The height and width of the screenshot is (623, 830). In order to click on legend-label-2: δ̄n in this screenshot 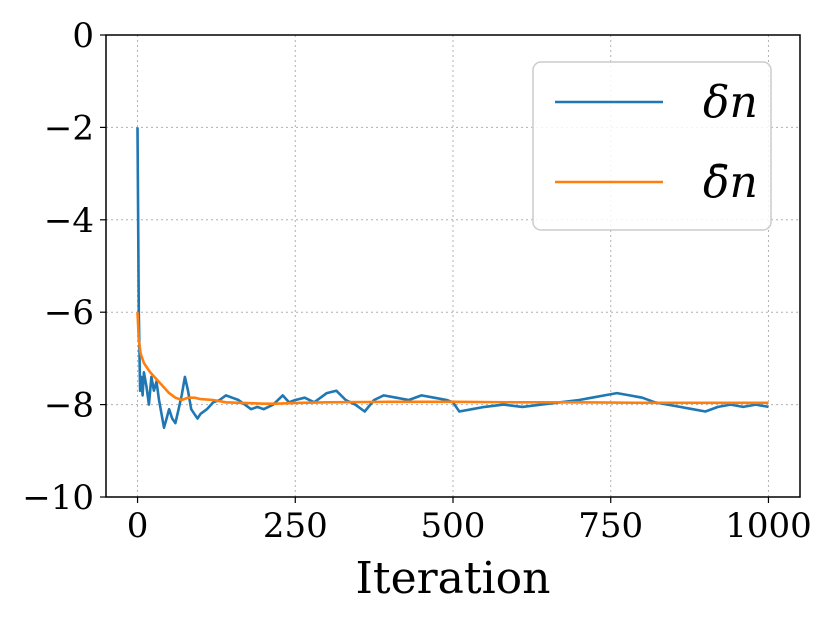, I will do `click(730, 182)`.